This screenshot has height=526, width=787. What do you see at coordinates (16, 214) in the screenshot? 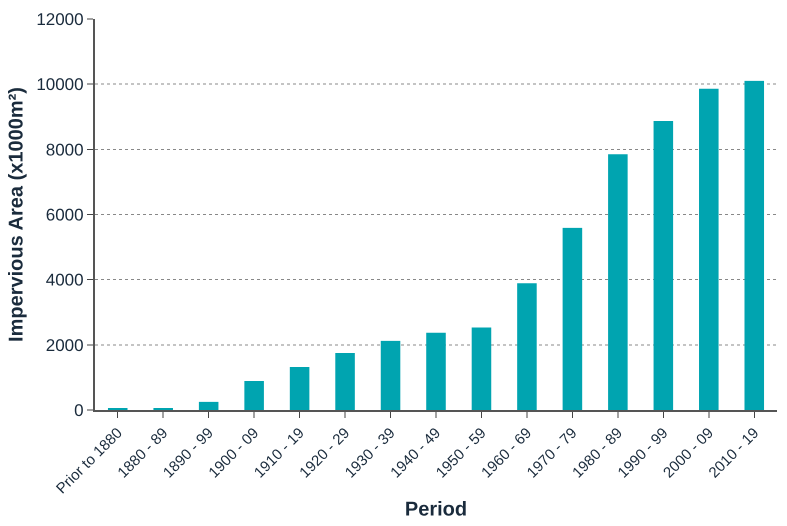
I see `y-axis-title: Impervious Area (x1000m²)` at bounding box center [16, 214].